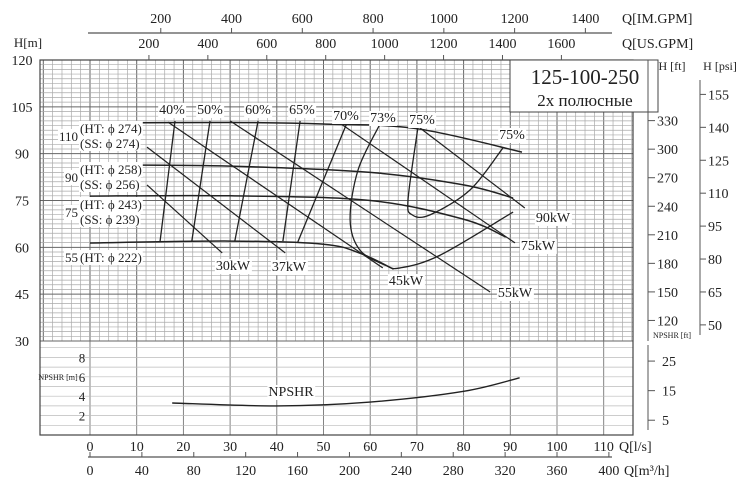  Describe the element at coordinates (502, 44) in the screenshot. I see `us-gpm-tick-label: 1400` at that location.